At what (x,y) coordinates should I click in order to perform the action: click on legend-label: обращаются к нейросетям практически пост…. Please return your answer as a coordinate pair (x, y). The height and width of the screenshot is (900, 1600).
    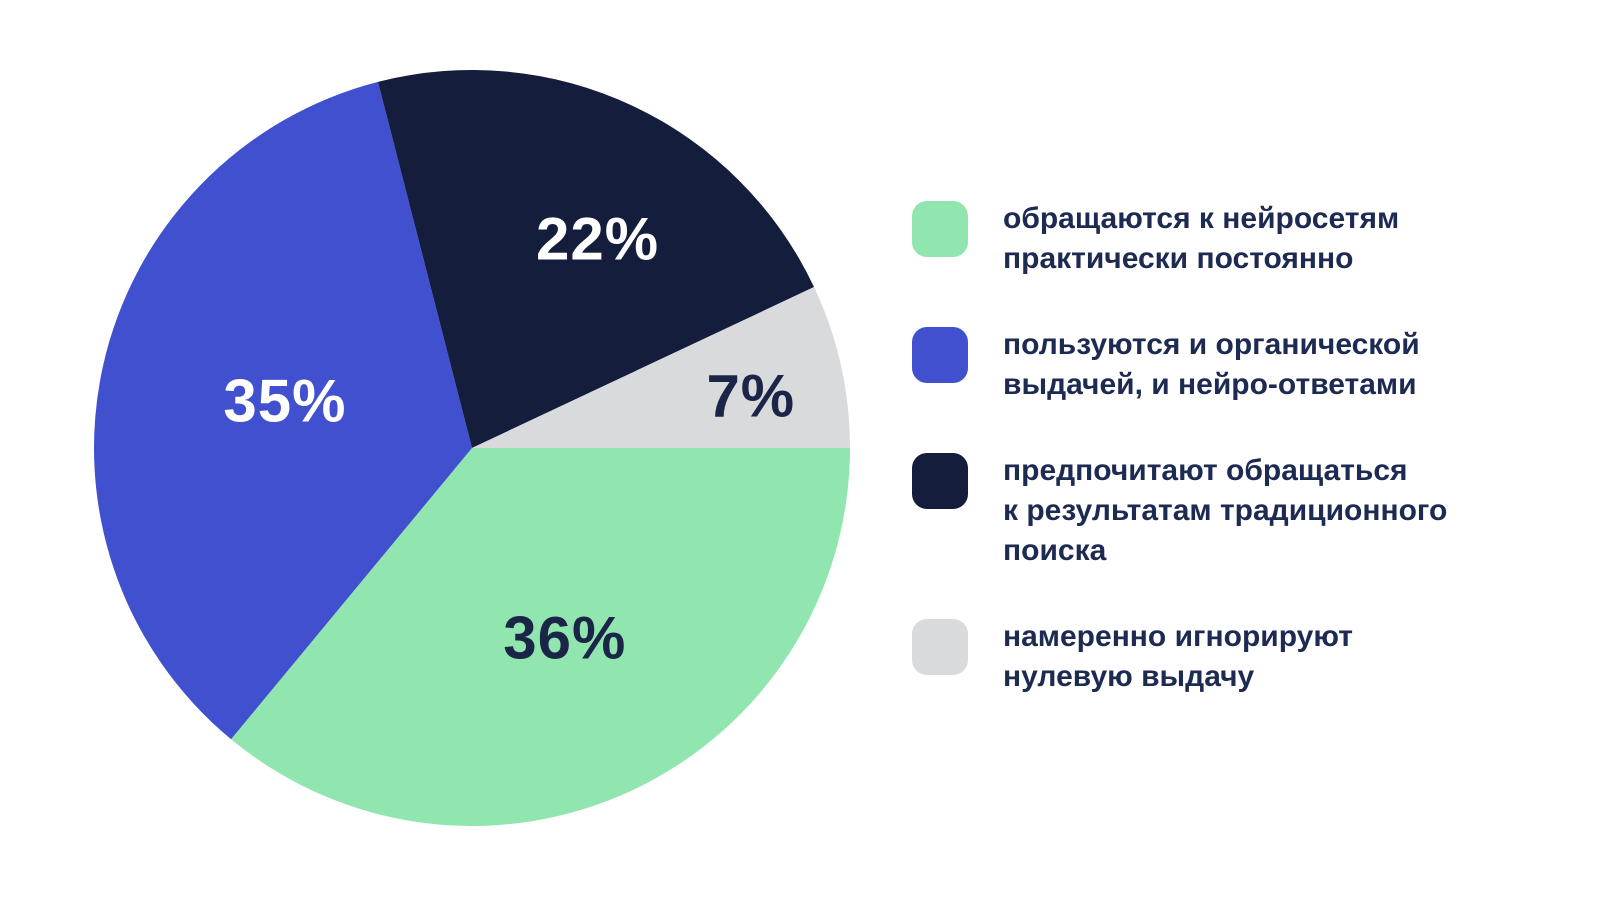
    Looking at the image, I should click on (1201, 238).